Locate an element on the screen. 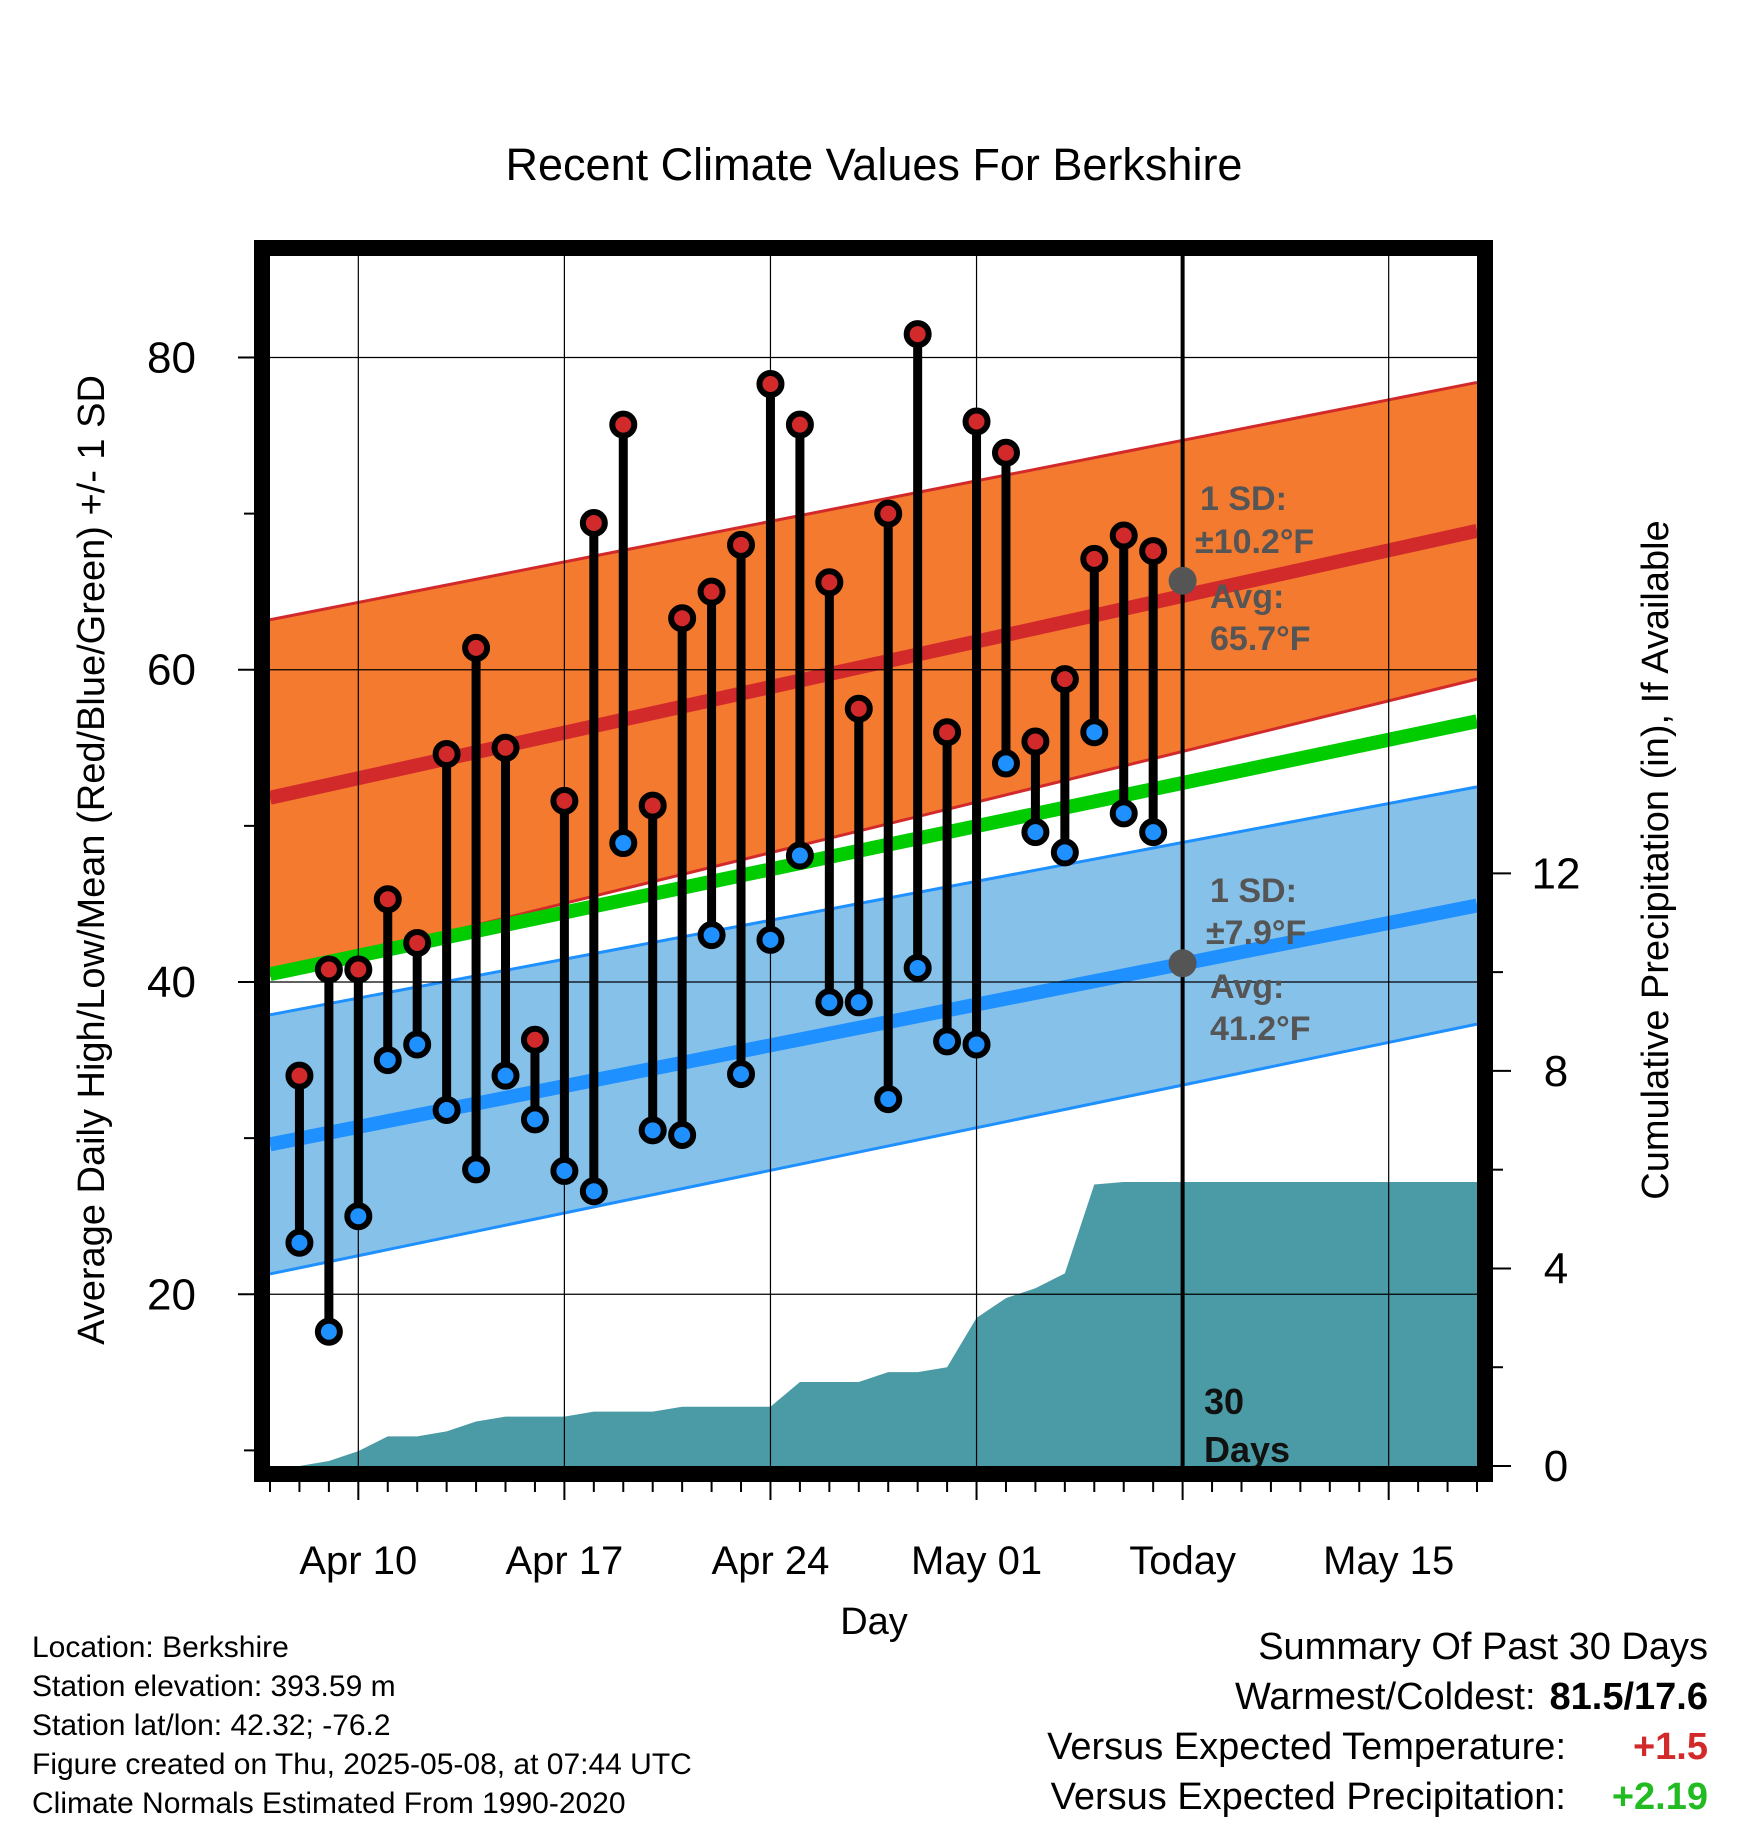 The height and width of the screenshot is (1828, 1748). low-avg-label: Avg: is located at coordinates (1247, 987).